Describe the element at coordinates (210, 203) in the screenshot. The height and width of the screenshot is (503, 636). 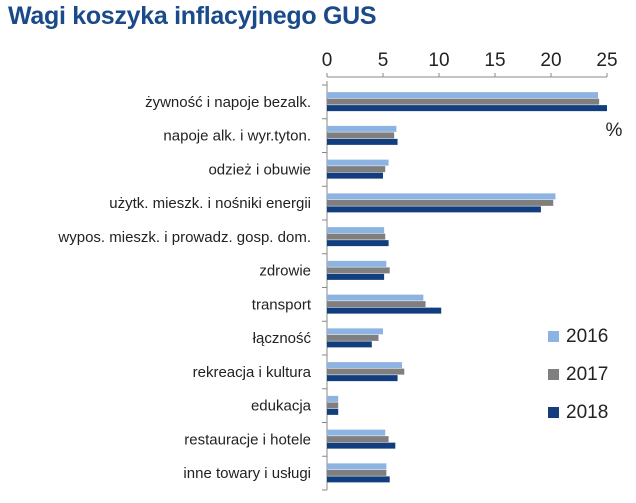
I see `category-label: użytk. mieszk. i nośniki energii` at that location.